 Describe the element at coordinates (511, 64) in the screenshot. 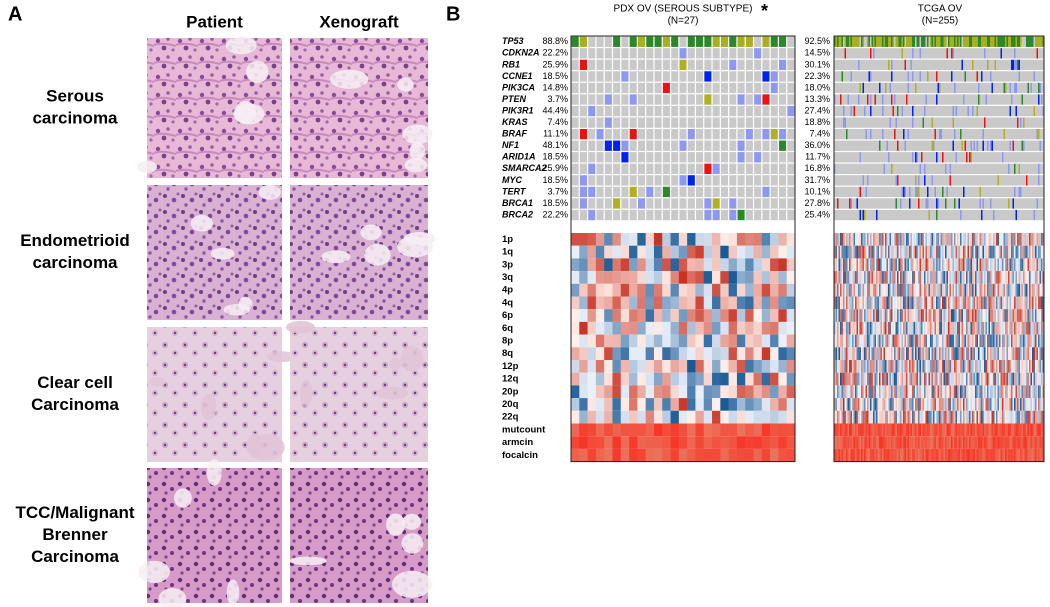

I see `gene-label: RB1` at that location.